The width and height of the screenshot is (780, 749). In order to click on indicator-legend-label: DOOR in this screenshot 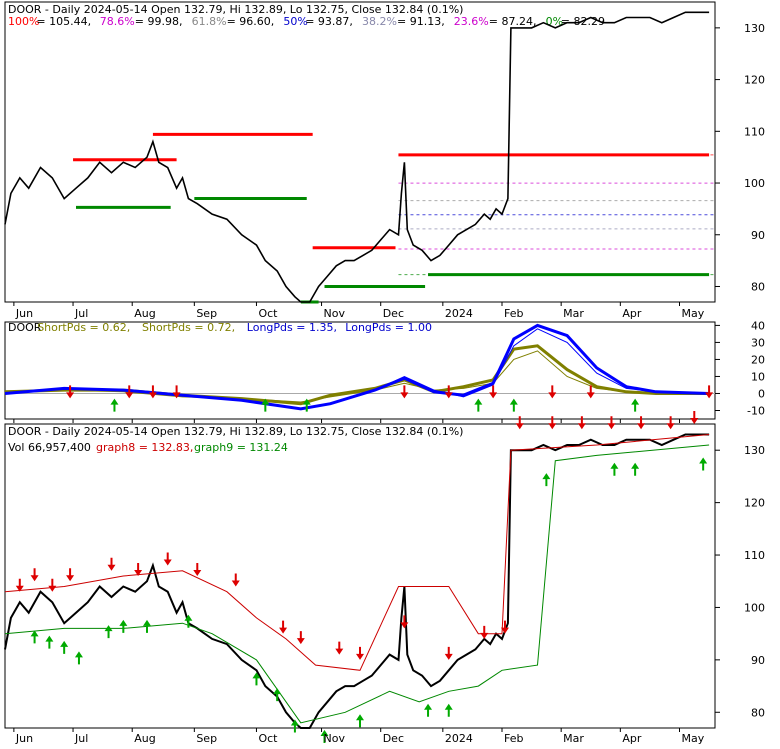, I will do `click(25, 327)`.